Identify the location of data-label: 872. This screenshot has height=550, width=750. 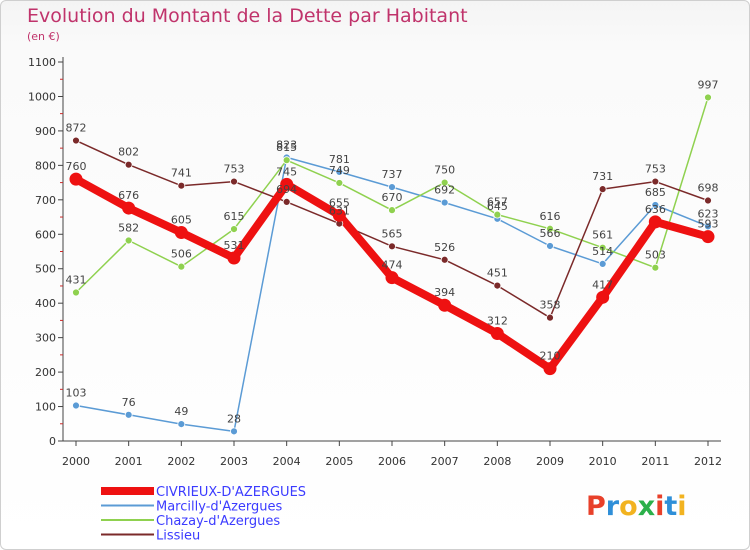
(76, 128).